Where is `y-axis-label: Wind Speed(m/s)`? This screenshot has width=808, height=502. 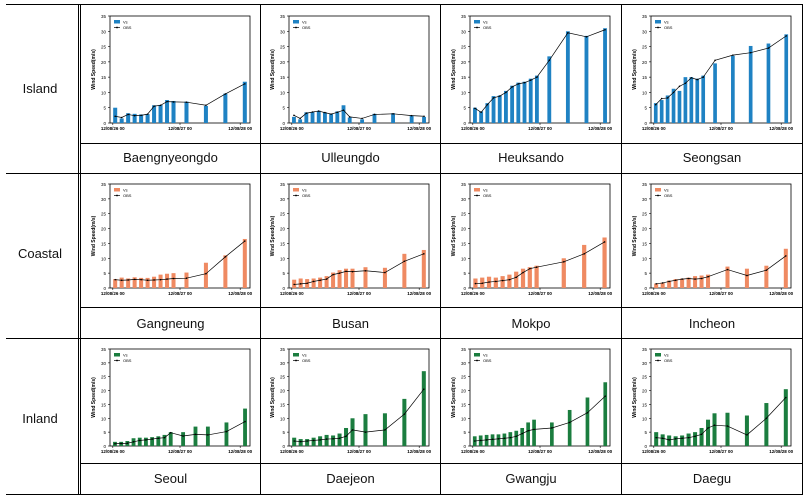 y-axis-label: Wind Speed(m/s) is located at coordinates (635, 69).